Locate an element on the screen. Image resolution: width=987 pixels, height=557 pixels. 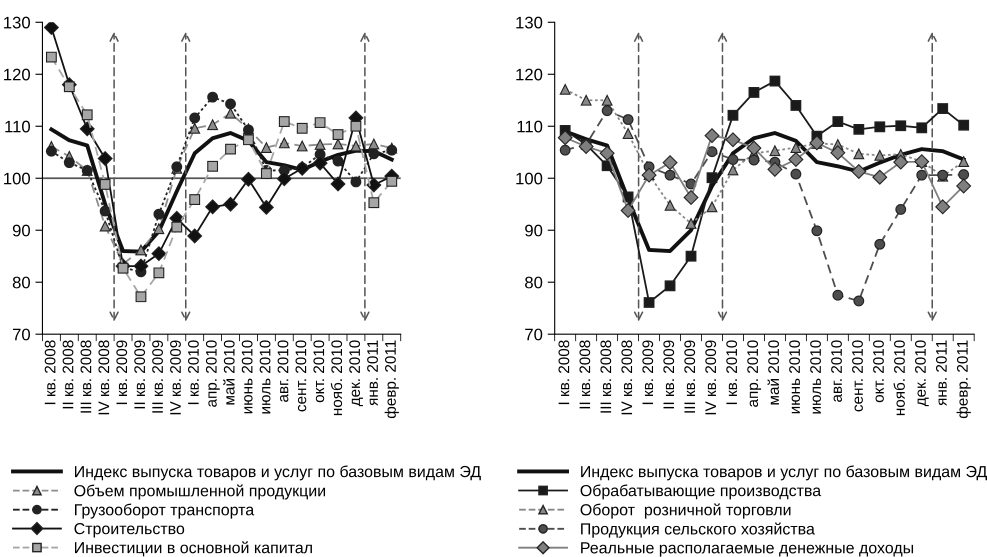
x-tick-label: авг. 2010 is located at coordinates (836, 371).